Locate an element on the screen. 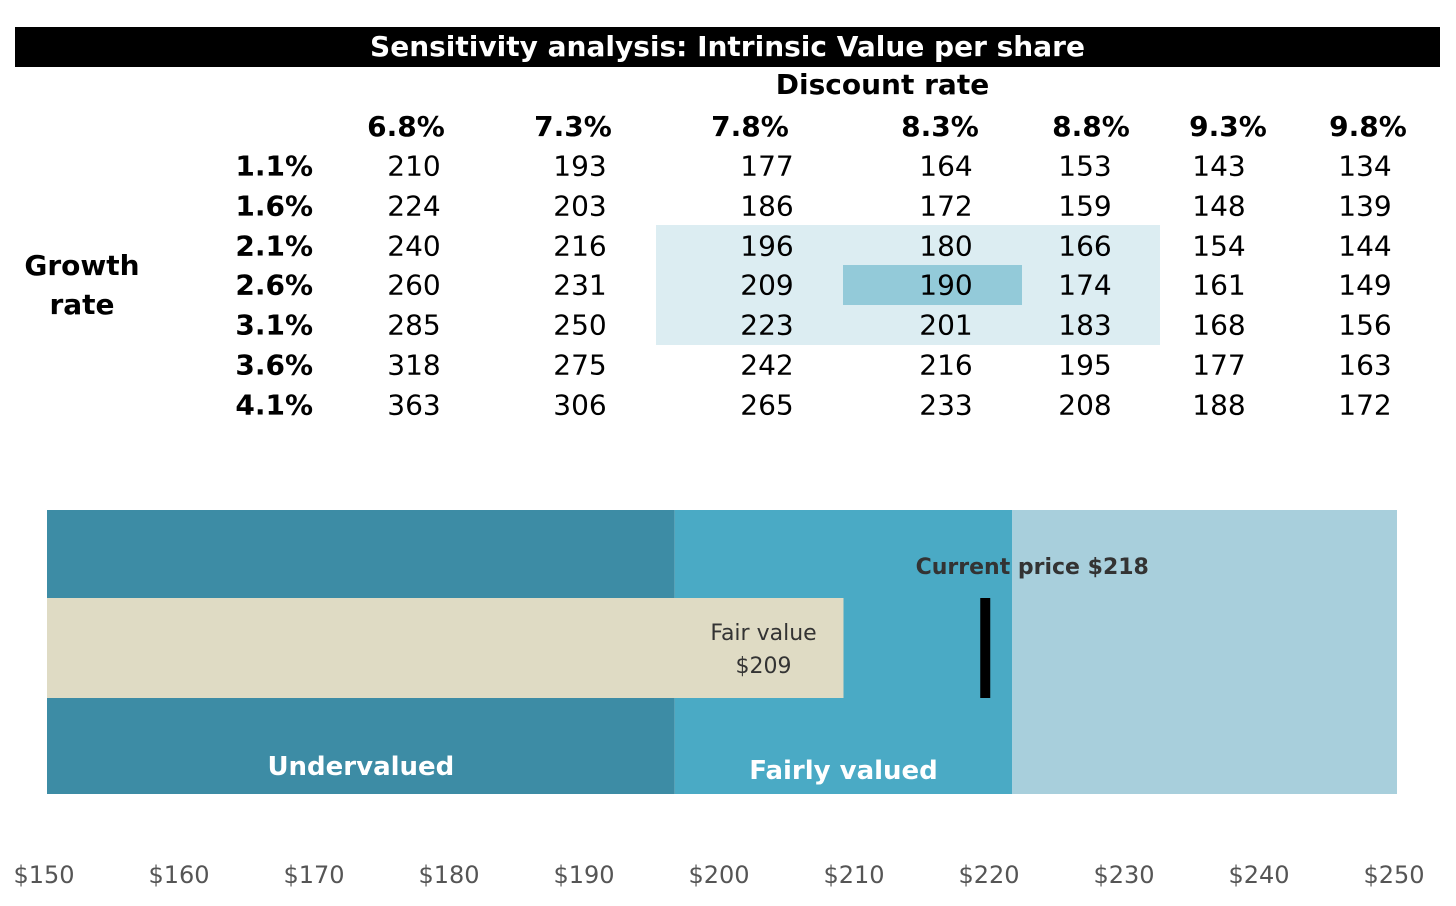 Image resolution: width=1456 pixels, height=906 pixels. x-tick-label: $210 is located at coordinates (853, 875).